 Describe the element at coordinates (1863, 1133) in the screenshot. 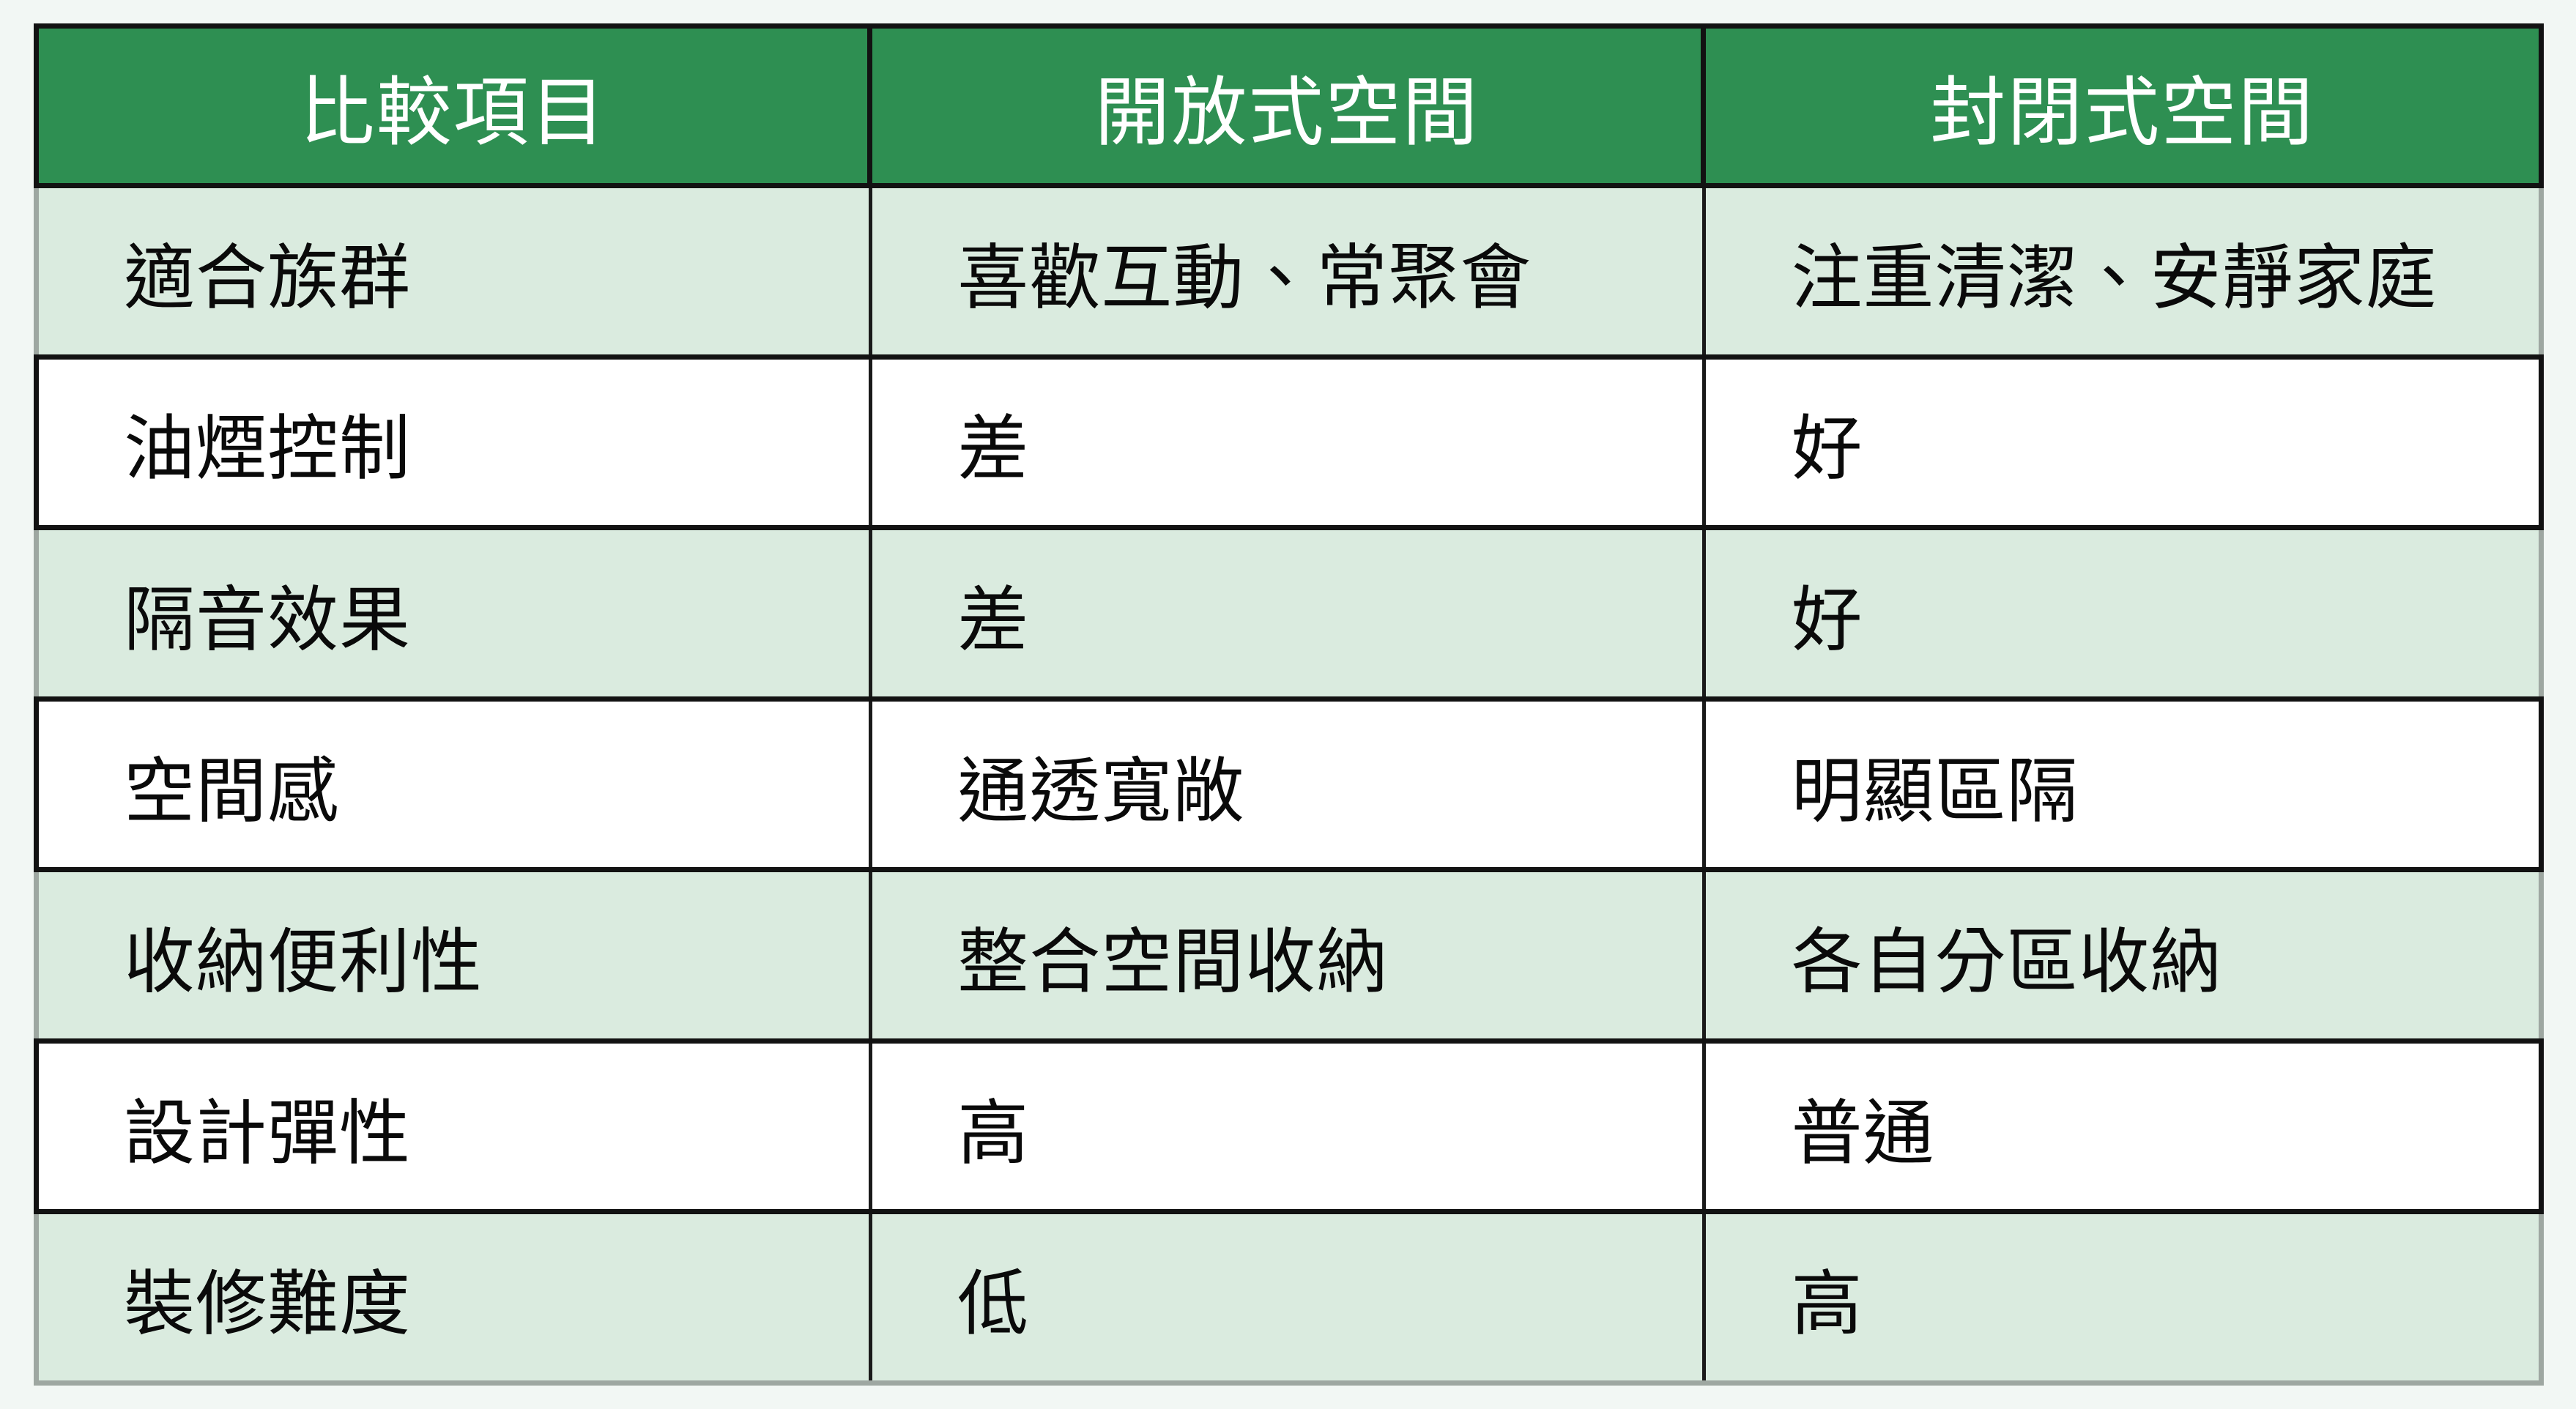

I see `cell-text: 普通` at that location.